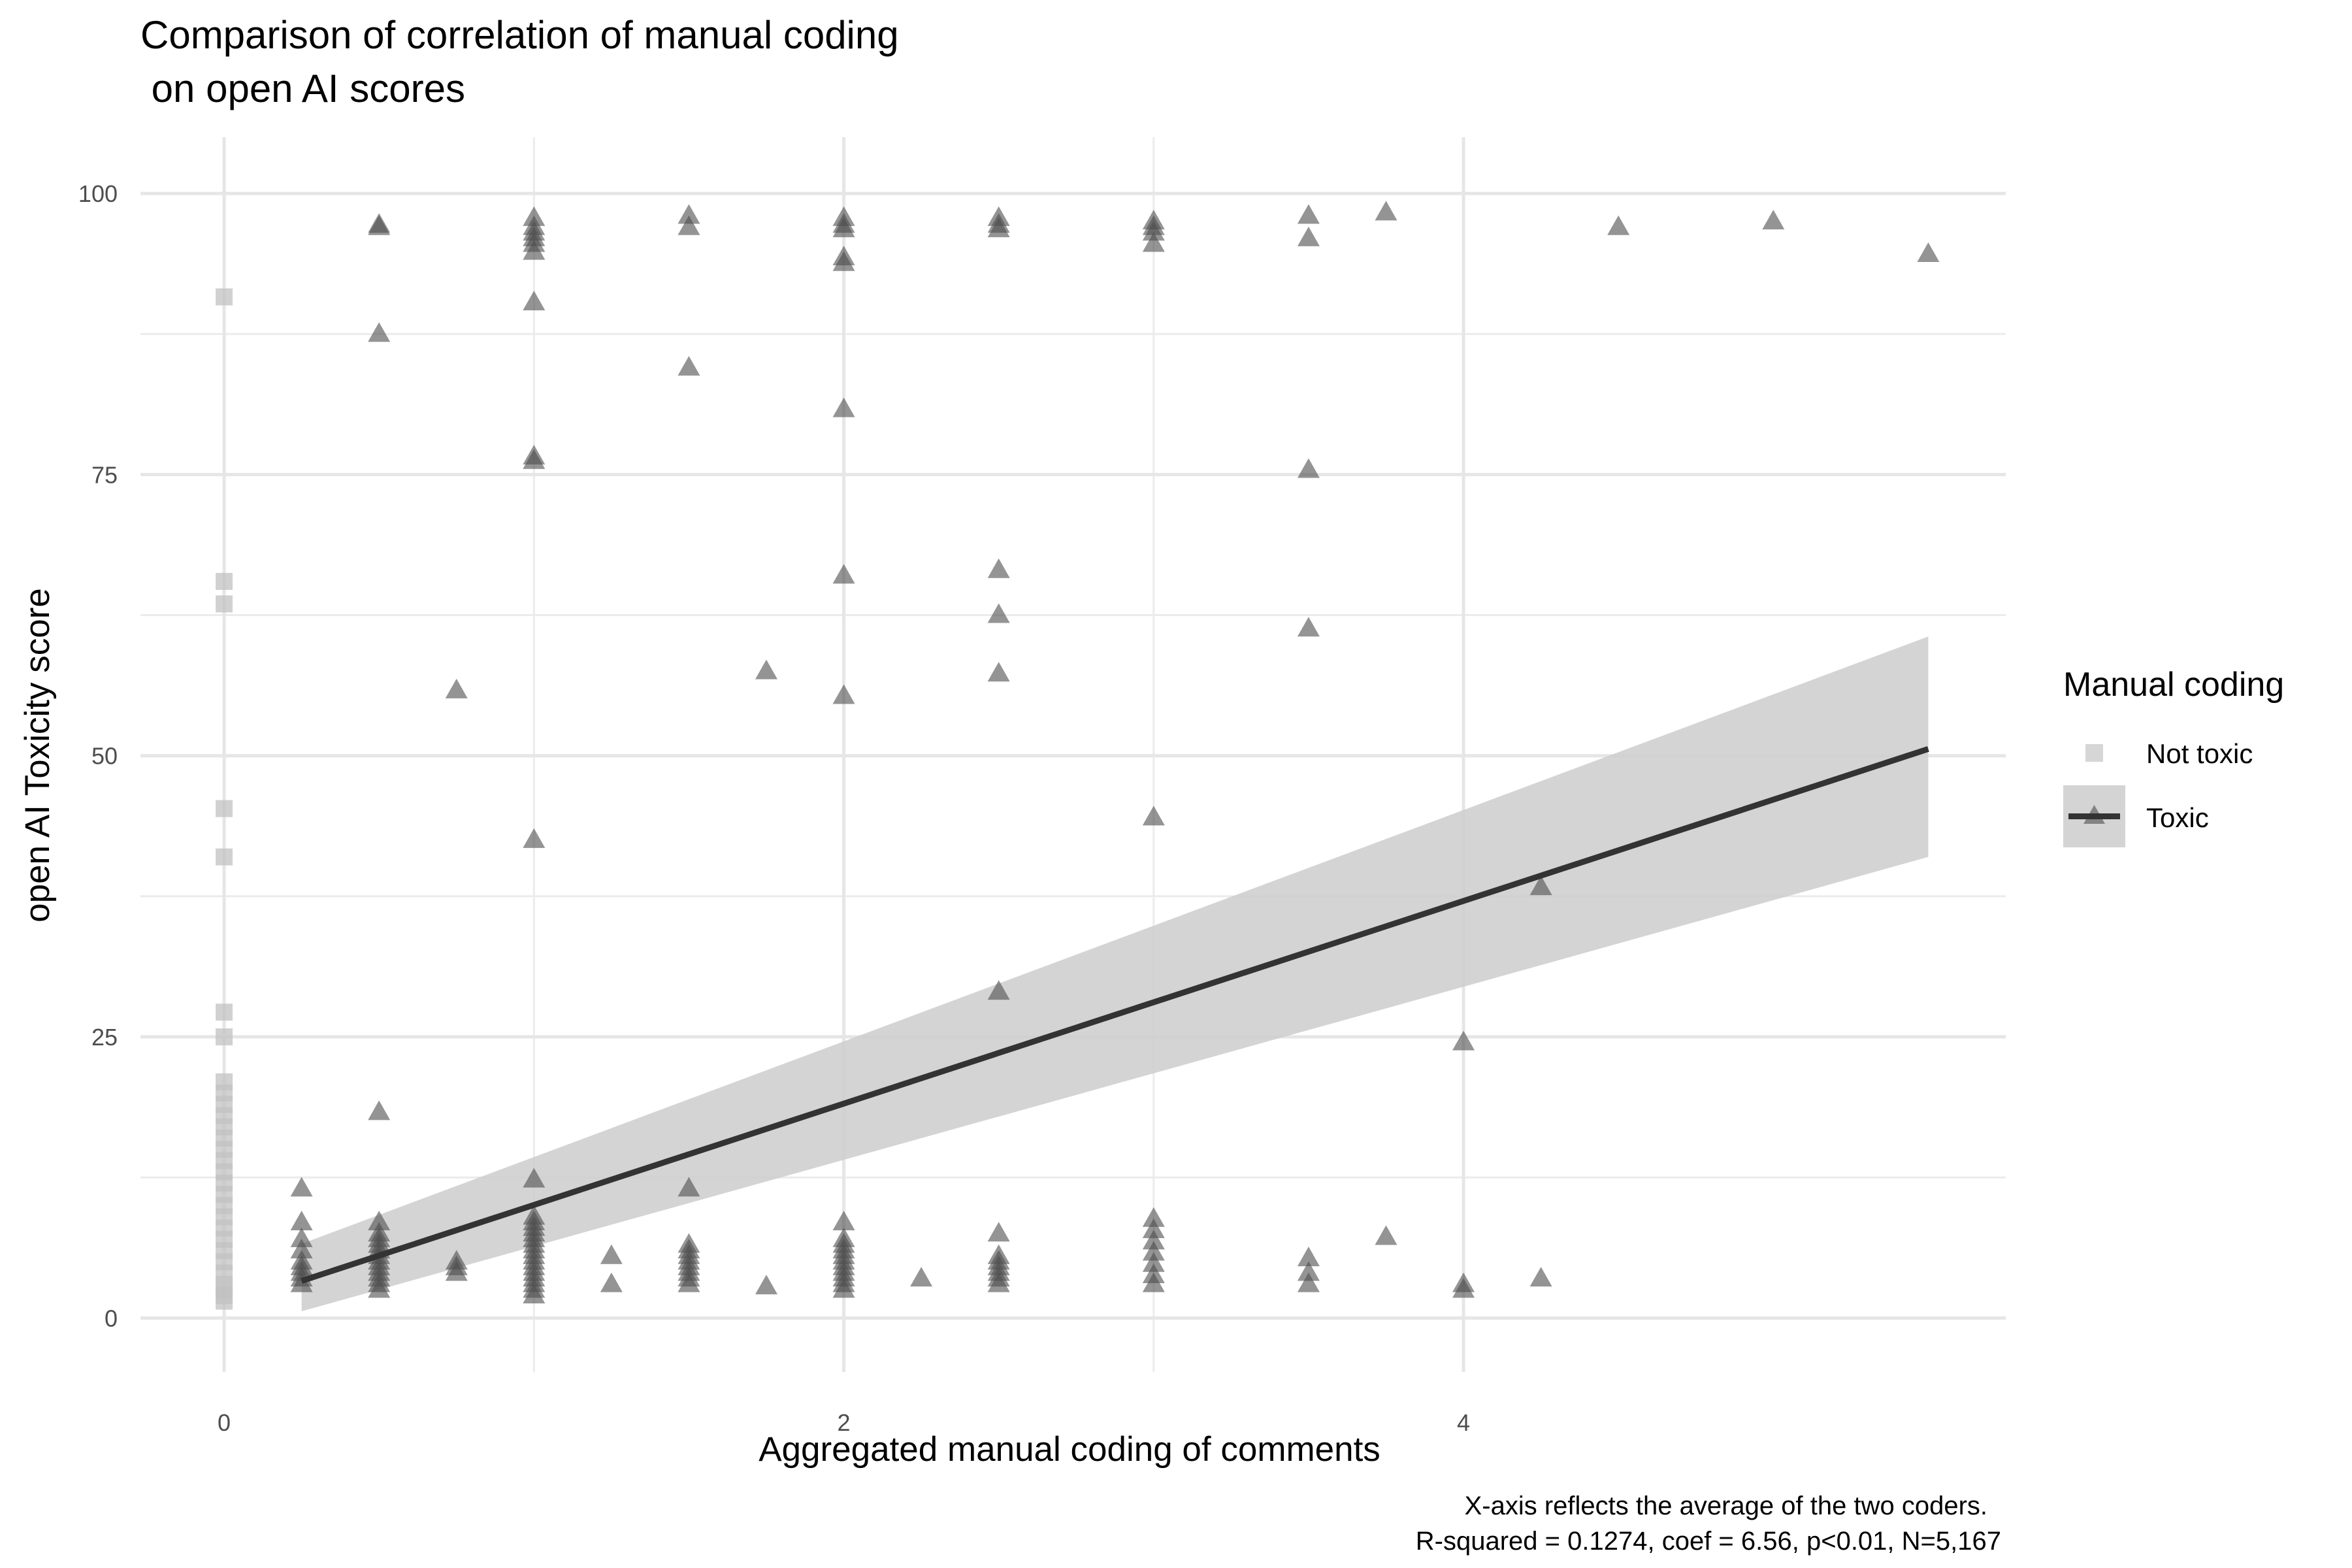 This screenshot has height=1568, width=2352. I want to click on x-axis-label: Aggregated manual coding of comments, so click(1069, 1449).